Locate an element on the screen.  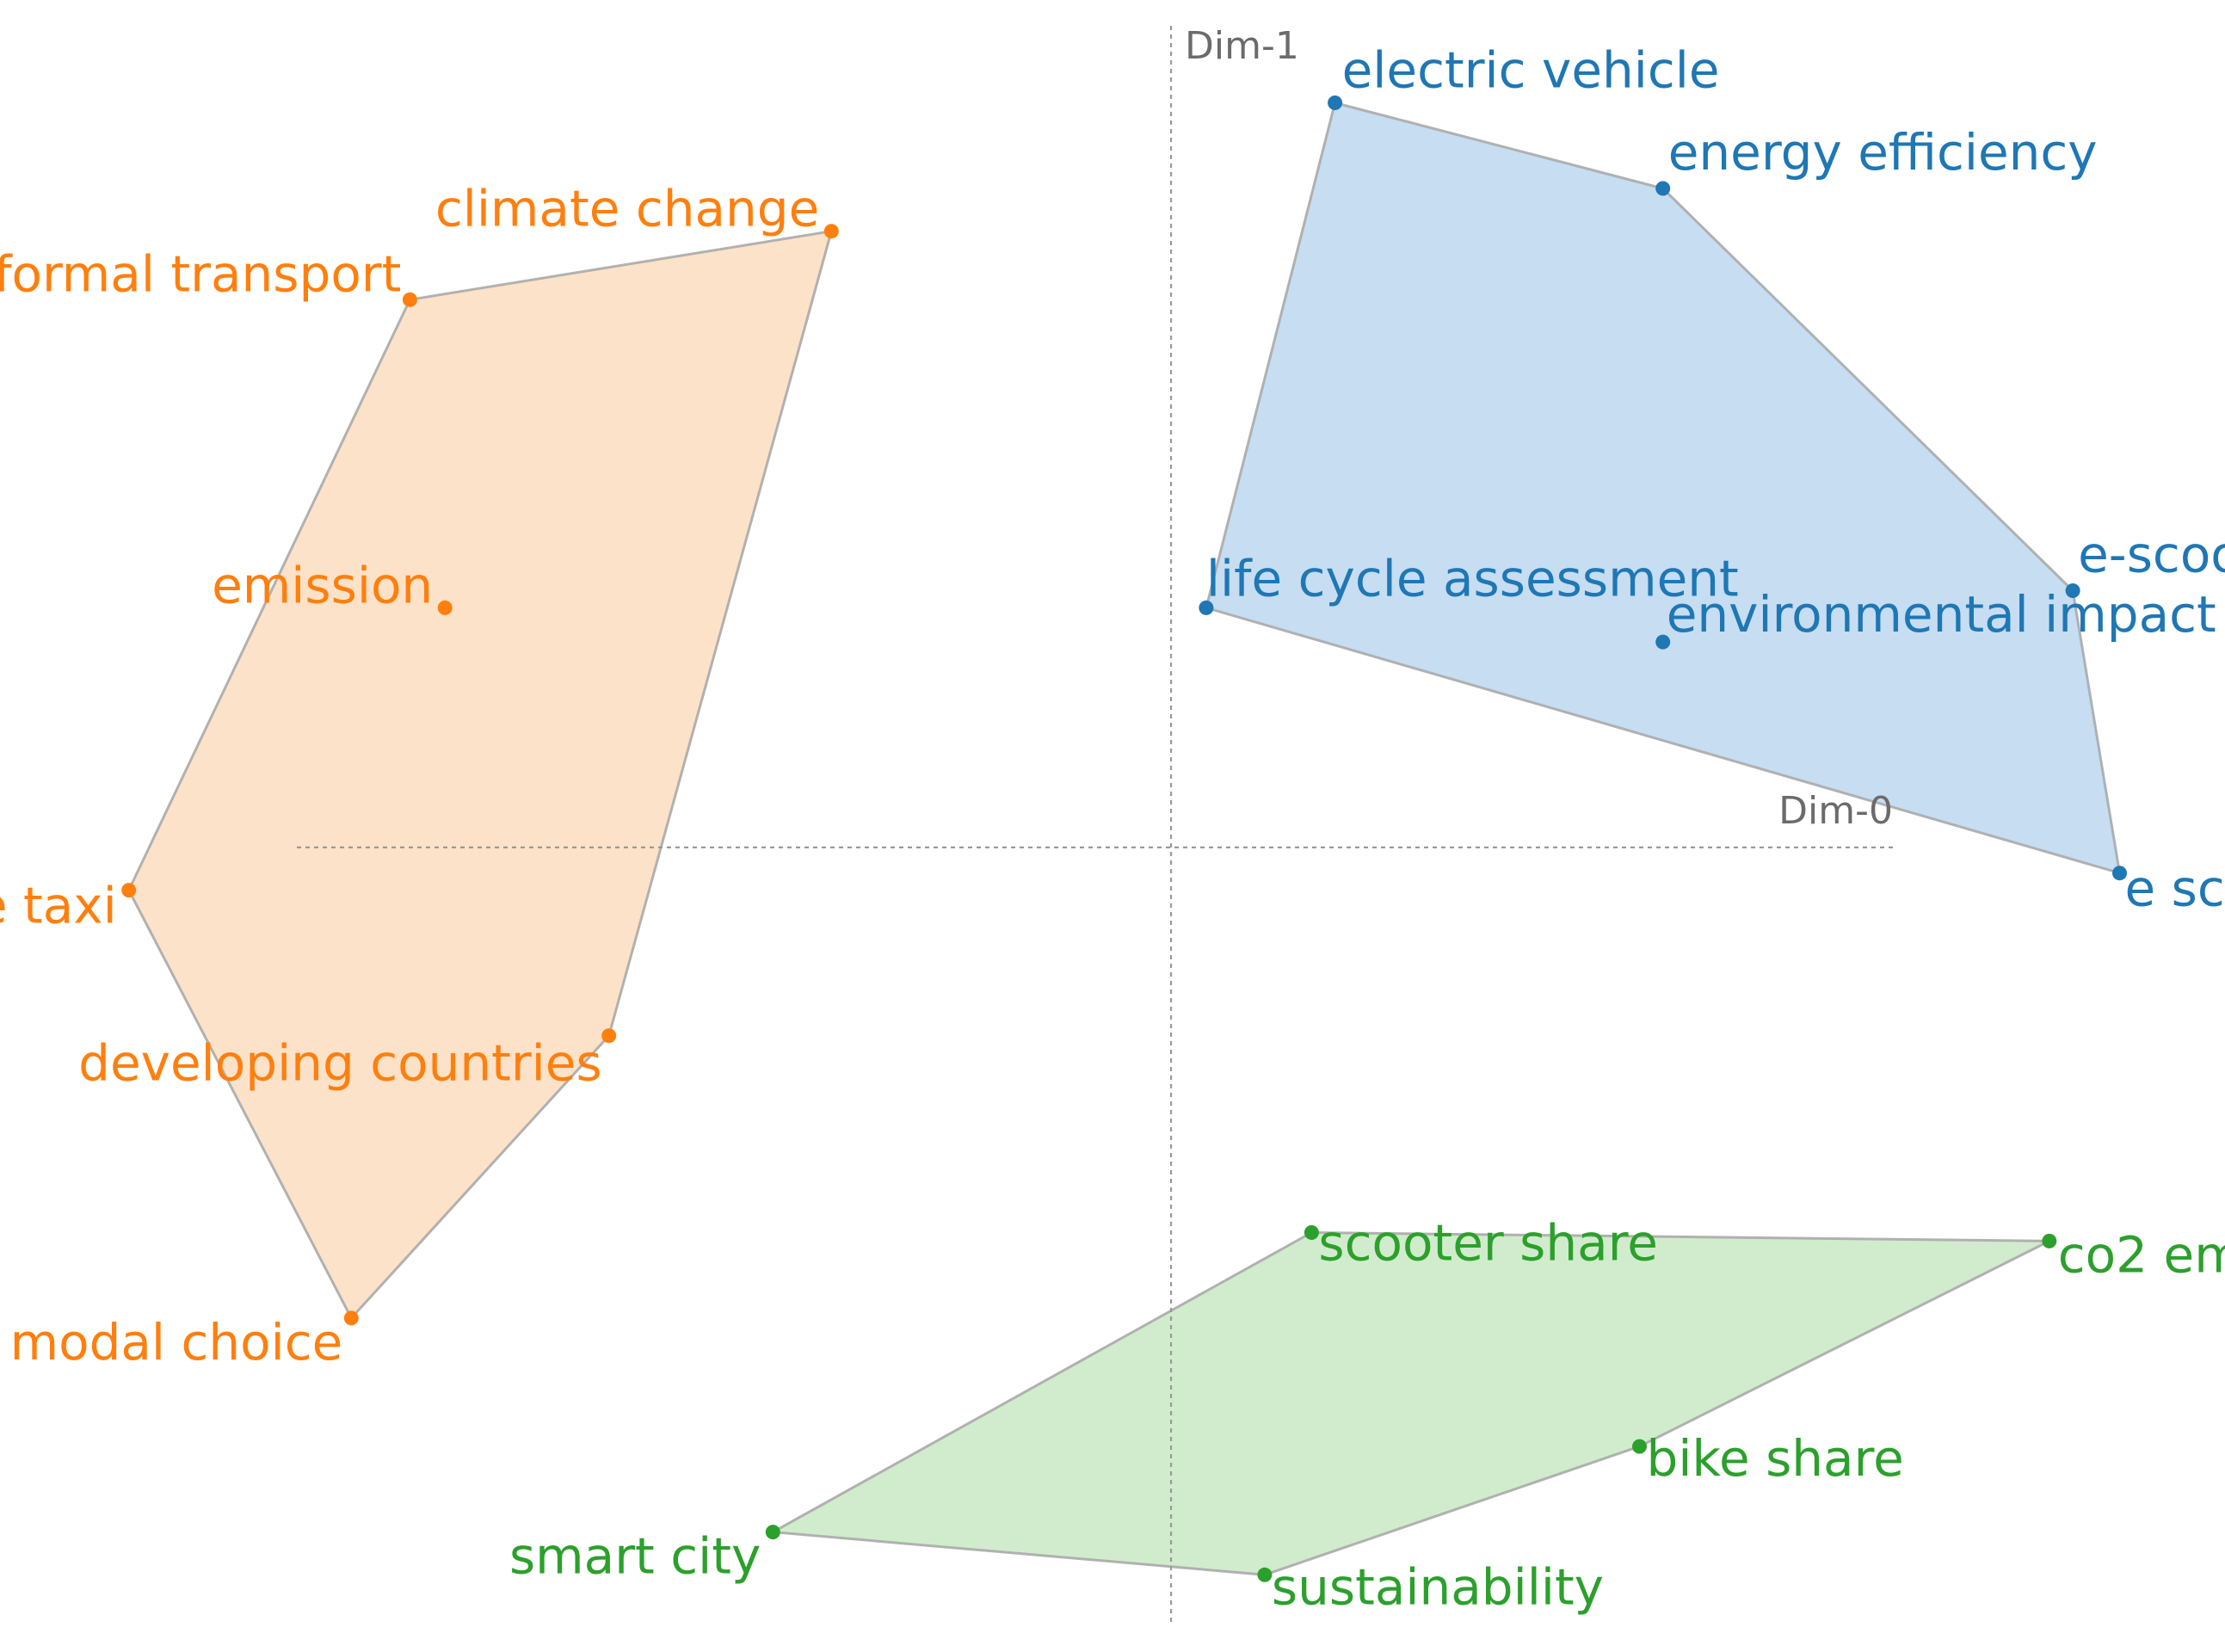
data-point-label: motorcycle taxi is located at coordinates (59, 906).